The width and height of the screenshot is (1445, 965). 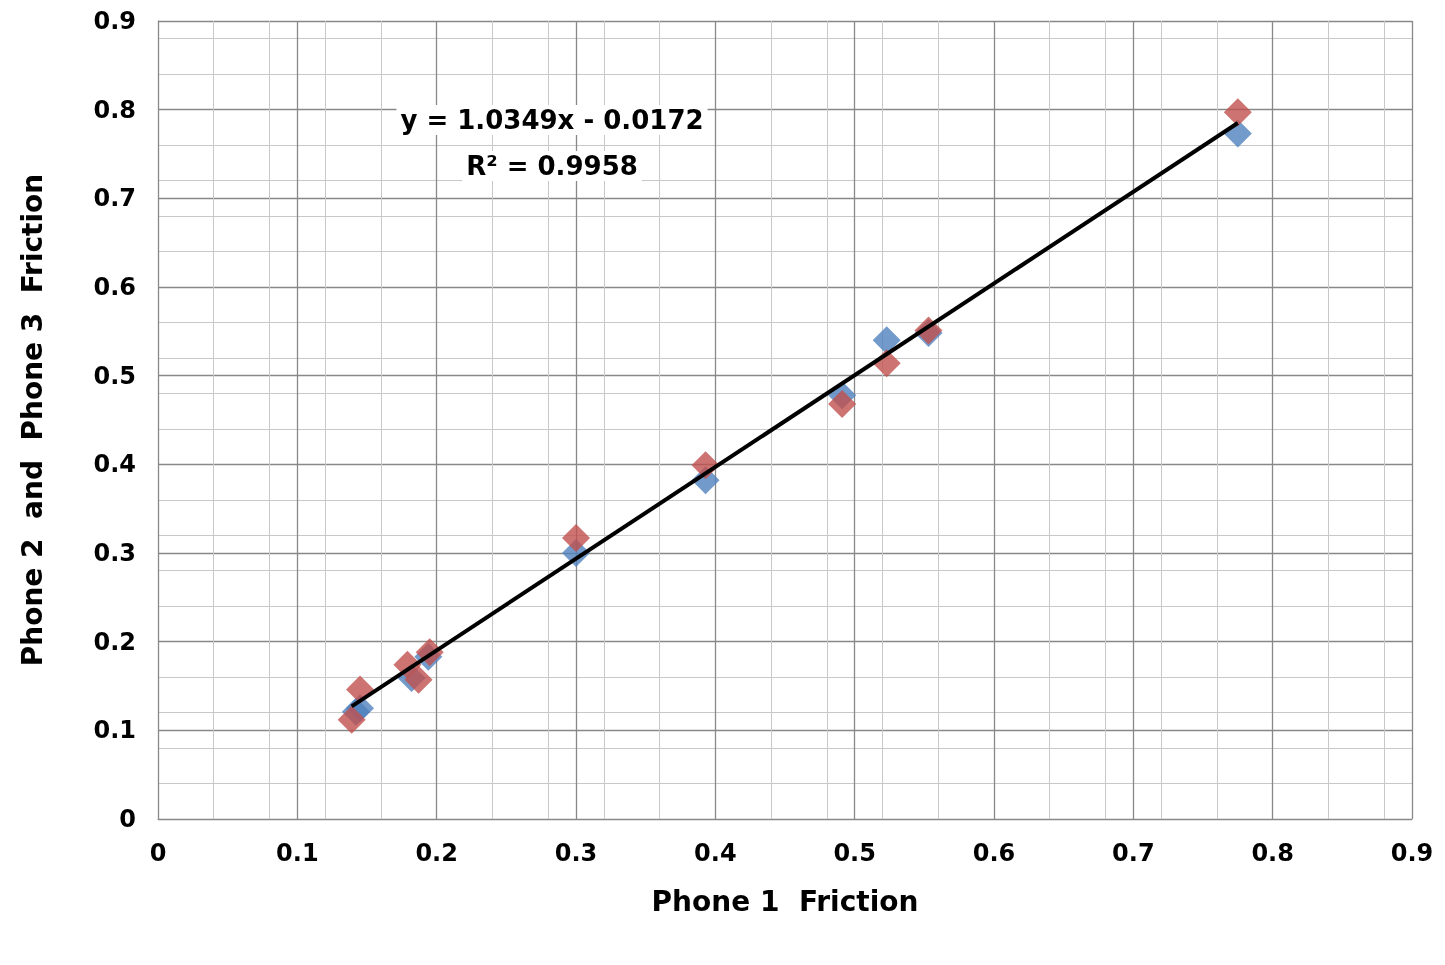 What do you see at coordinates (114, 553) in the screenshot?
I see `y-tick-label: 0.3` at bounding box center [114, 553].